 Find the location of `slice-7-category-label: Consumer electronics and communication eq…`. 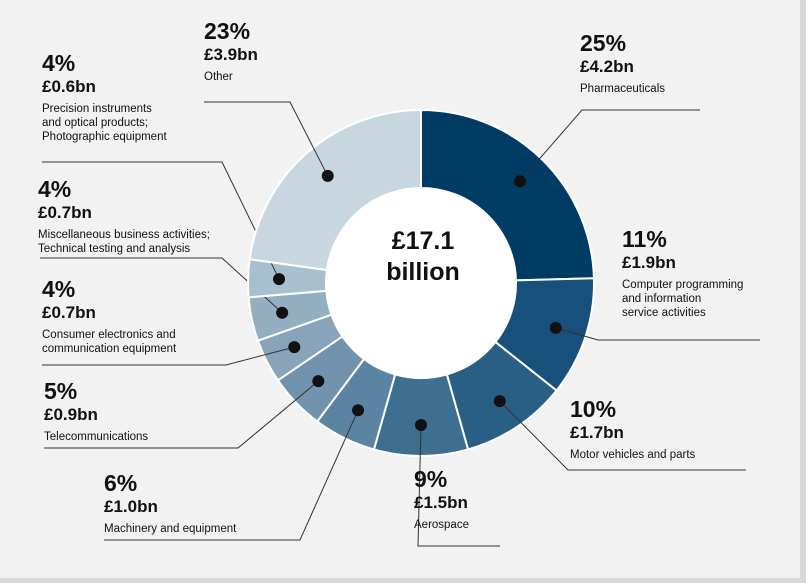

slice-7-category-label: Consumer electronics and communication eq… is located at coordinates (109, 342).